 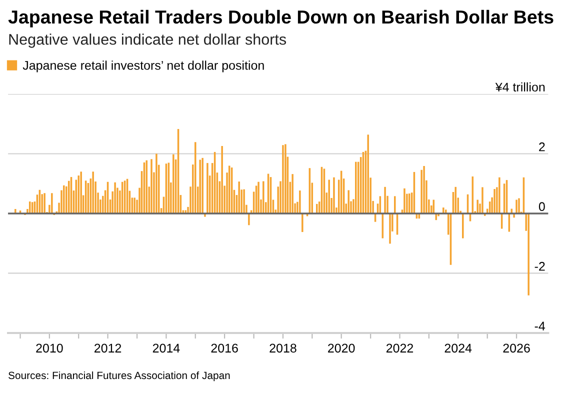 I want to click on x-tick-label: 2018, so click(x=283, y=348).